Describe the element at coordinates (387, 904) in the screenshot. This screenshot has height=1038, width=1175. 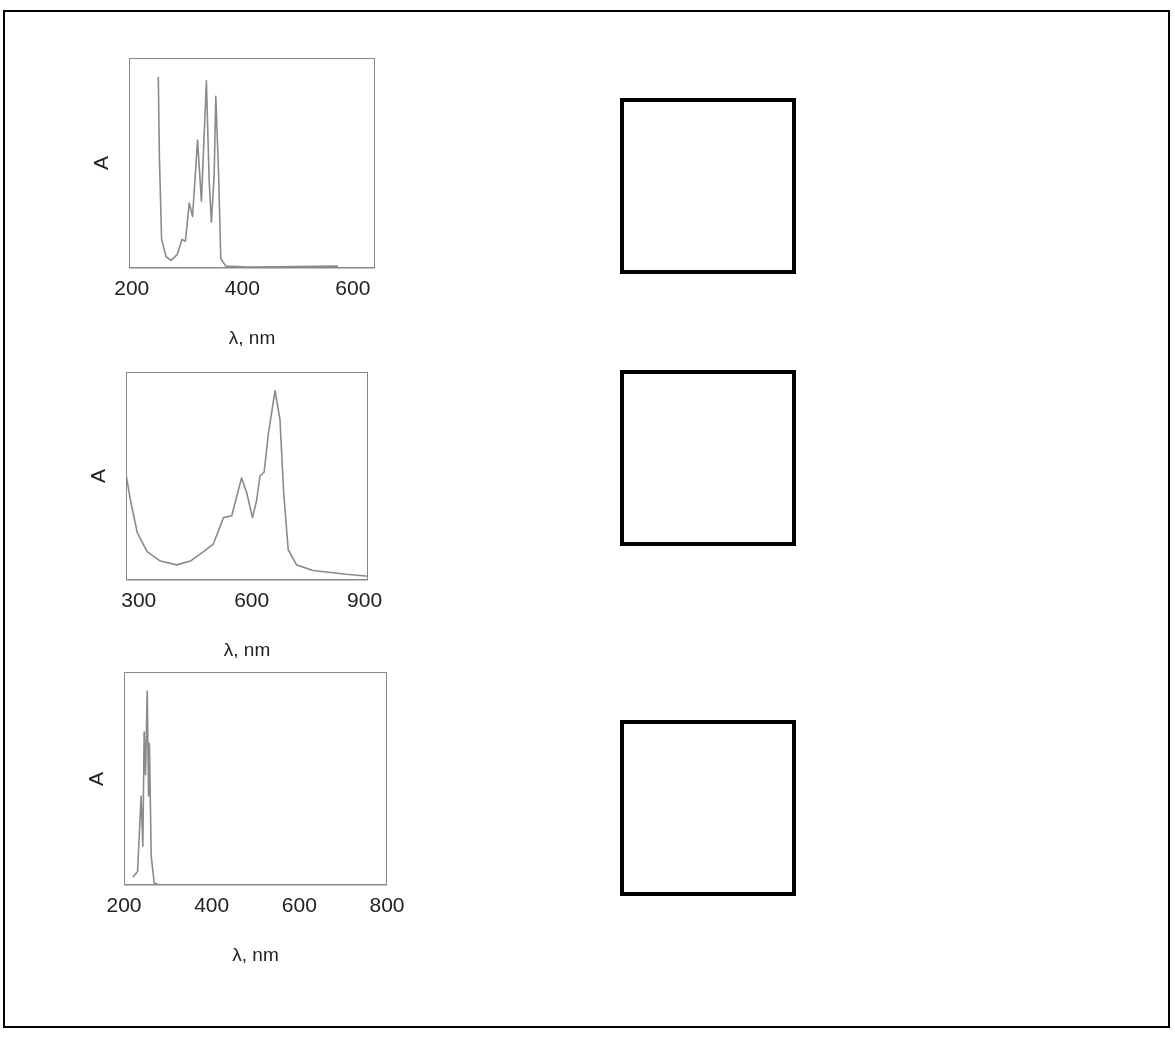
I see `x-tick-label: 800` at that location.